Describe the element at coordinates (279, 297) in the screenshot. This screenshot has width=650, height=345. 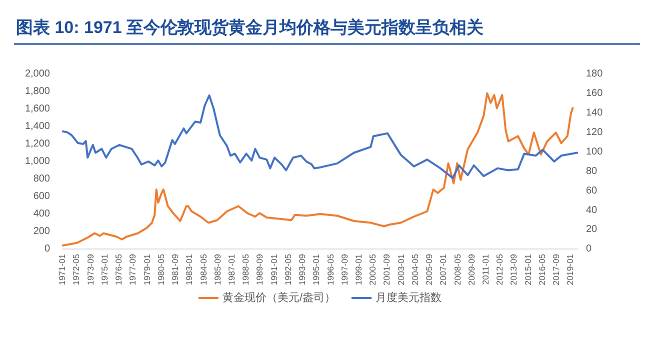
I see `legend-label: 黄金现价（美元/盎司）` at that location.